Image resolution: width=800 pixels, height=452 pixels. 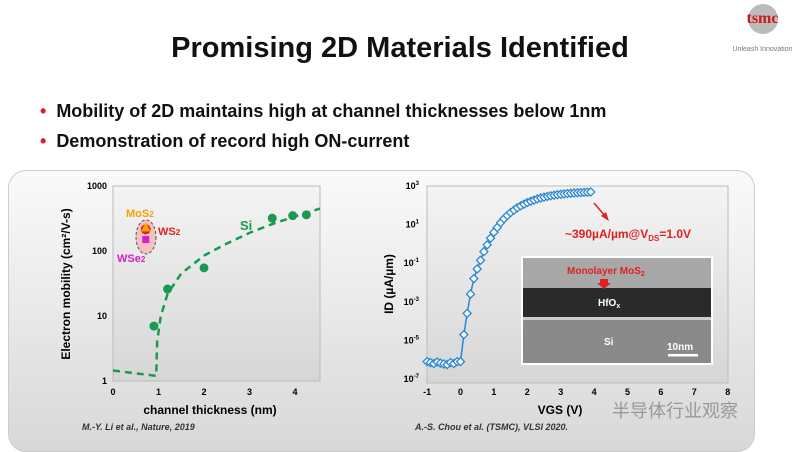 I want to click on x-axis-label: channel thickness (nm), so click(x=209, y=410).